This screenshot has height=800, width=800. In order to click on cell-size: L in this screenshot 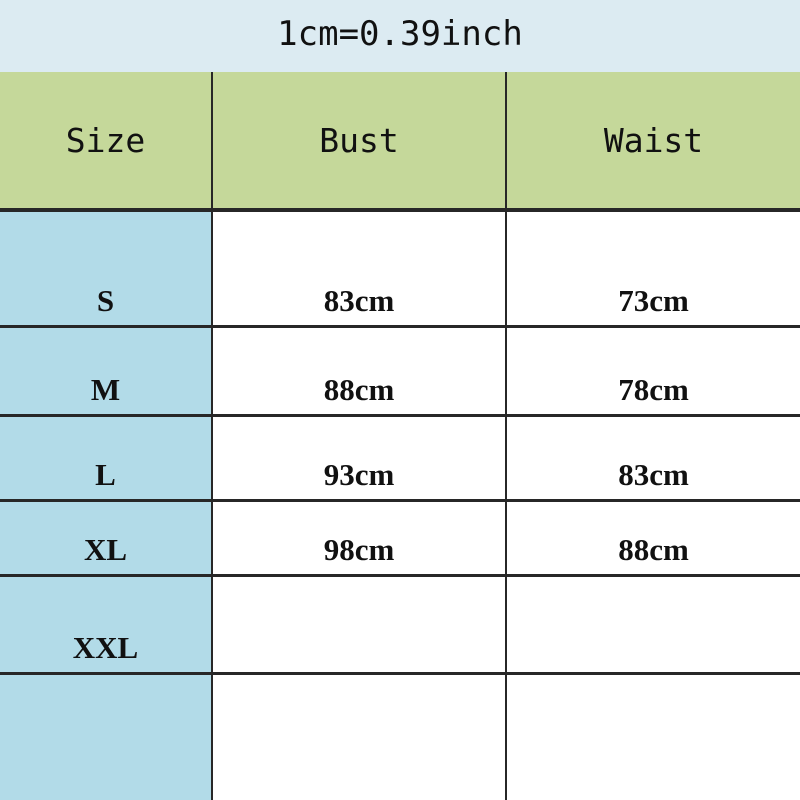, I will do `click(105, 458)`.